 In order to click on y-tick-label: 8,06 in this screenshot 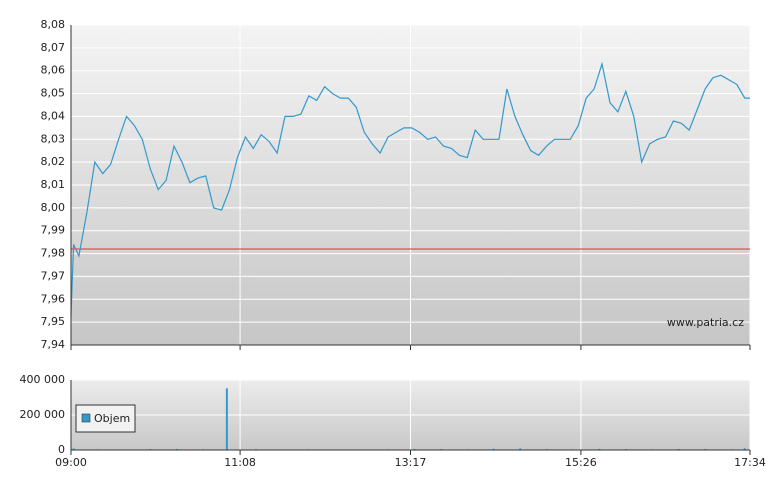, I will do `click(53, 70)`.